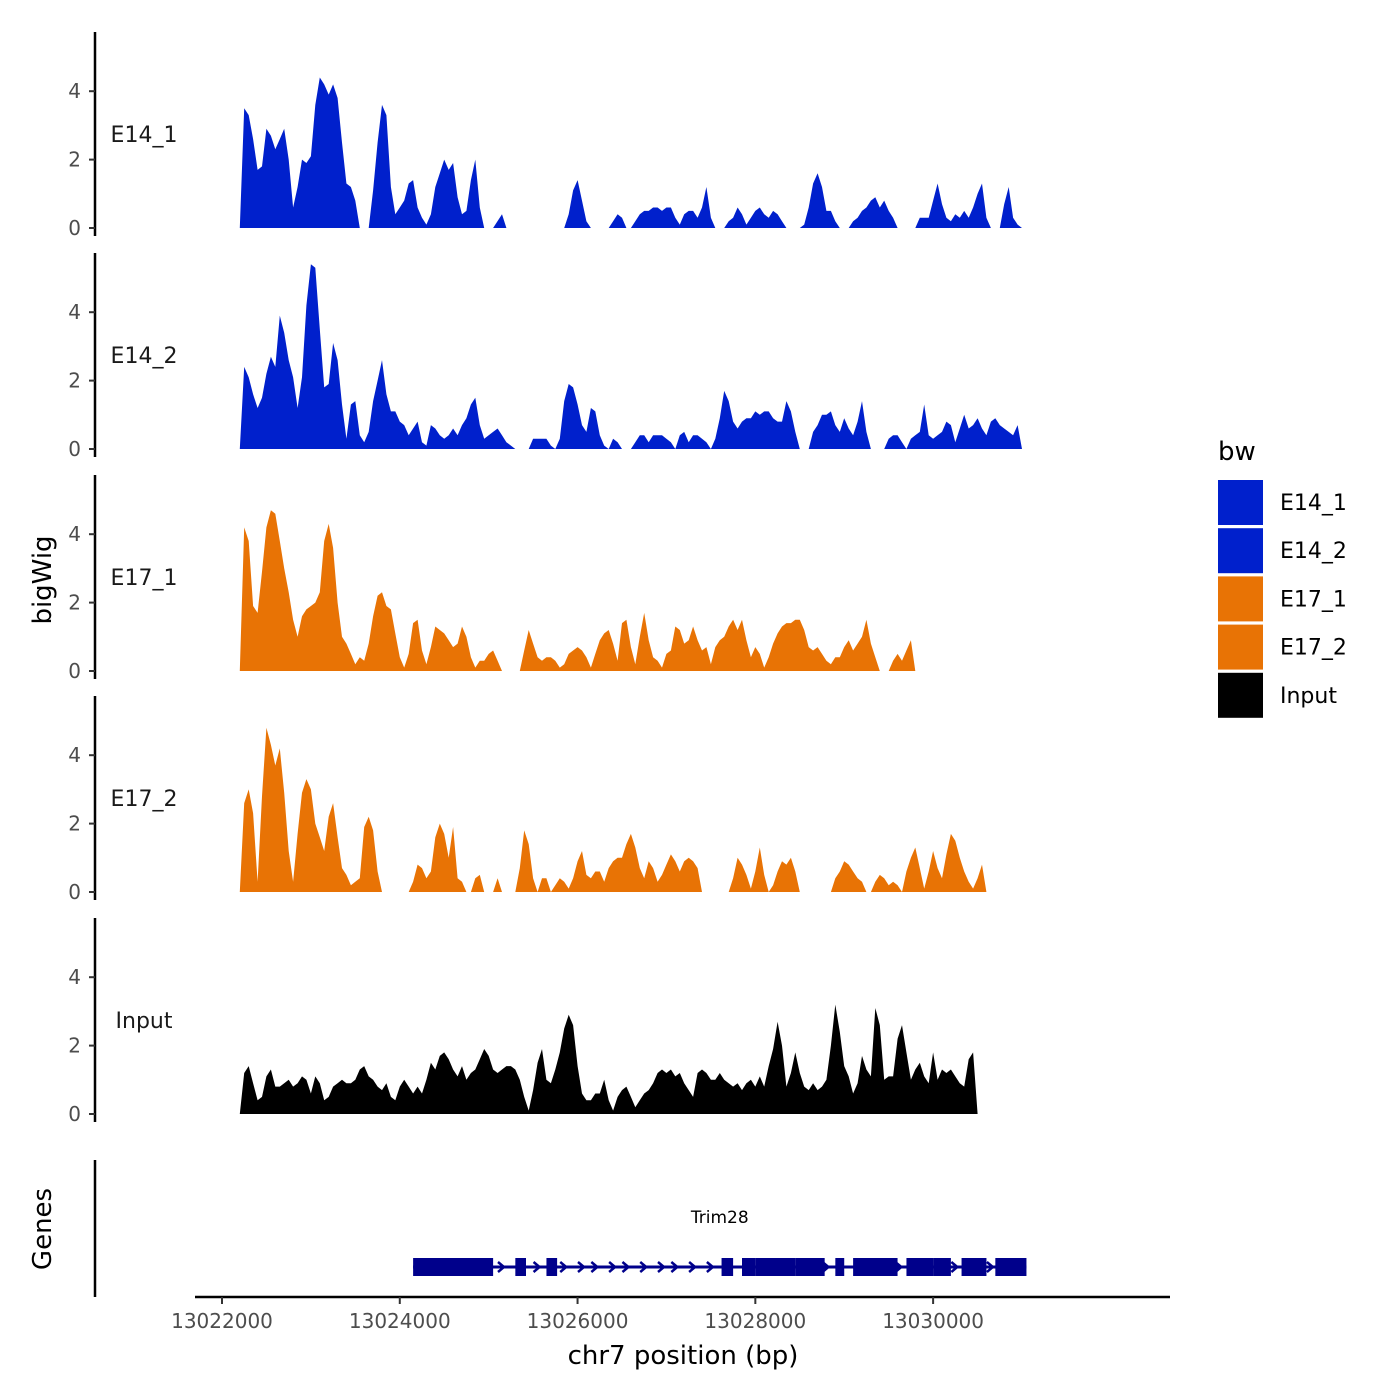  I want to click on legend-label: Input, so click(1308, 696).